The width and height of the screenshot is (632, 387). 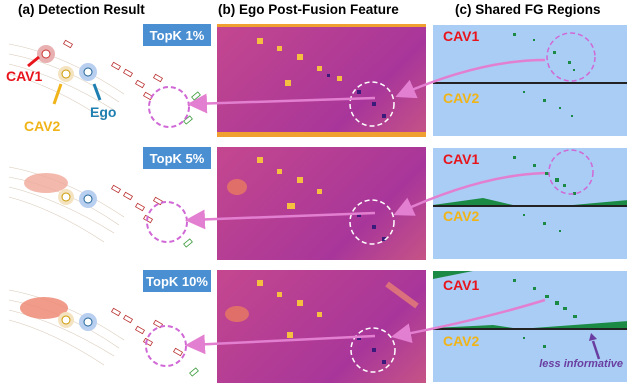 What do you see at coordinates (595, 346) in the screenshot?
I see `less-informative-arrow` at bounding box center [595, 346].